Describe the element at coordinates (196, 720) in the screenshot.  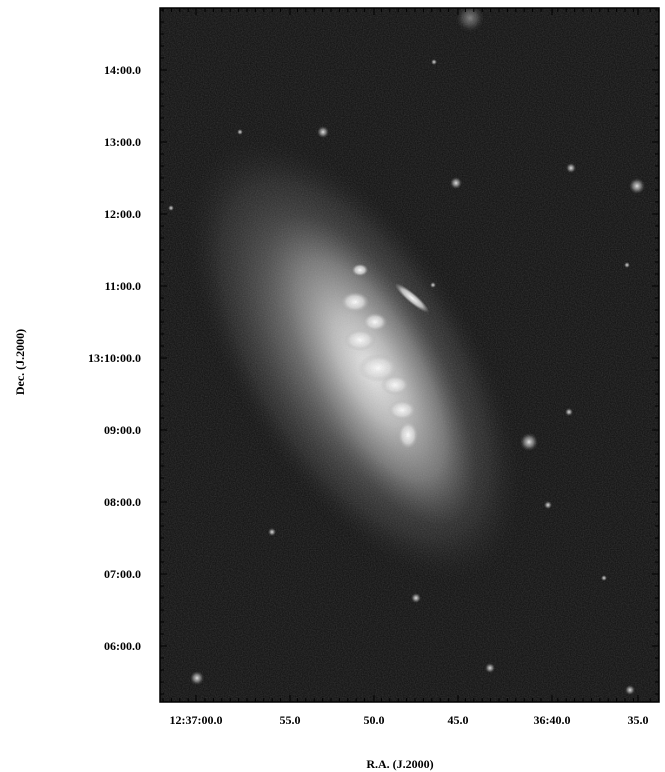
I see `x-tick-label: 12:37:00.0` at that location.